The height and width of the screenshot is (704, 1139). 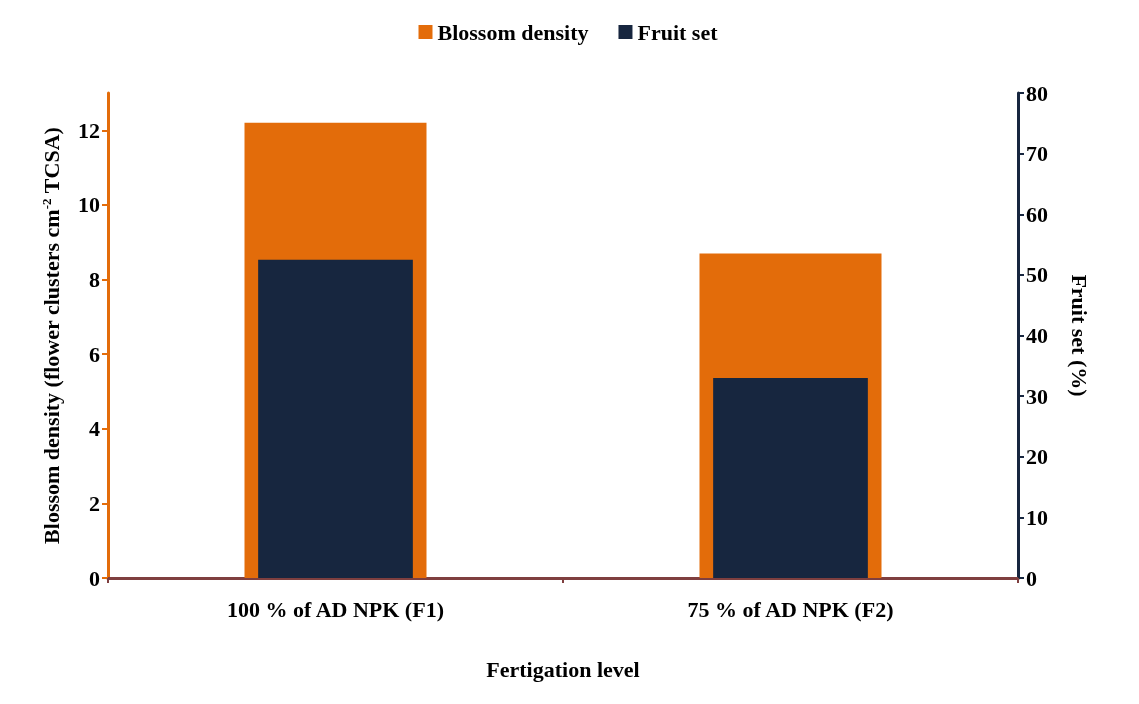 What do you see at coordinates (790, 609) in the screenshot?
I see `x-tick-label: 75 % of AD NPK (F2)` at bounding box center [790, 609].